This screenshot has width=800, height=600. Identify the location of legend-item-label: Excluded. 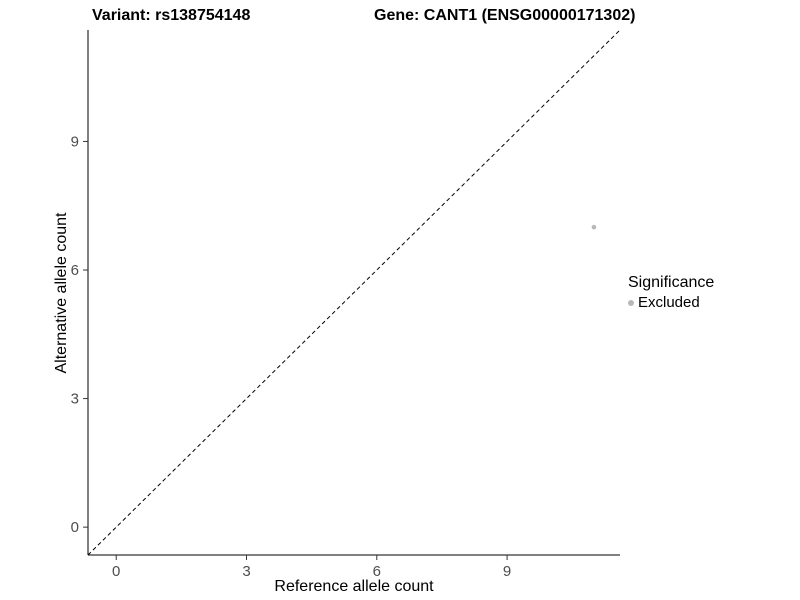
(669, 302).